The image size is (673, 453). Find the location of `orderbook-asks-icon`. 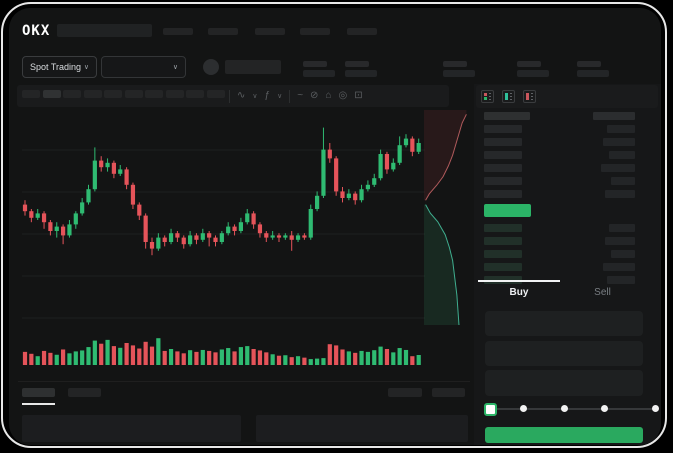

orderbook-asks-icon is located at coordinates (529, 96).